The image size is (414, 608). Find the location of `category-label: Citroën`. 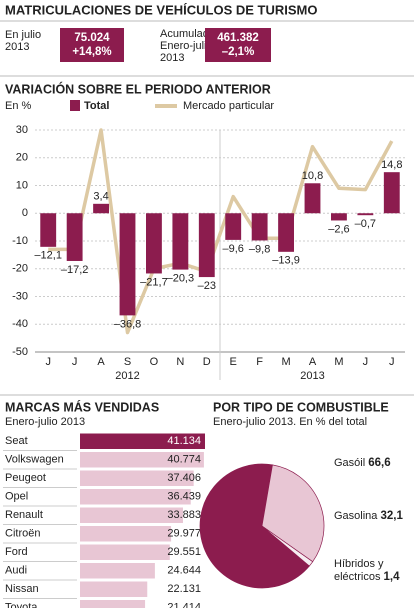

category-label: Citroën is located at coordinates (22, 534).